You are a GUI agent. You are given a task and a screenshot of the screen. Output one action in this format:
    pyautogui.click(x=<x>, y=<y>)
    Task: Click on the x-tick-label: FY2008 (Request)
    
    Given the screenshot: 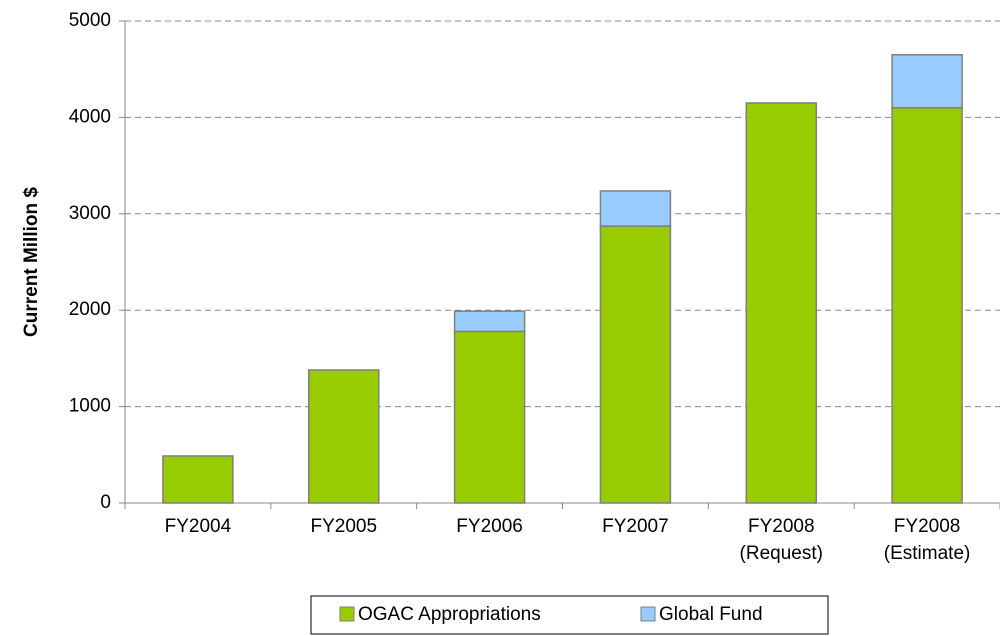 What is the action you would take?
    pyautogui.click(x=781, y=540)
    